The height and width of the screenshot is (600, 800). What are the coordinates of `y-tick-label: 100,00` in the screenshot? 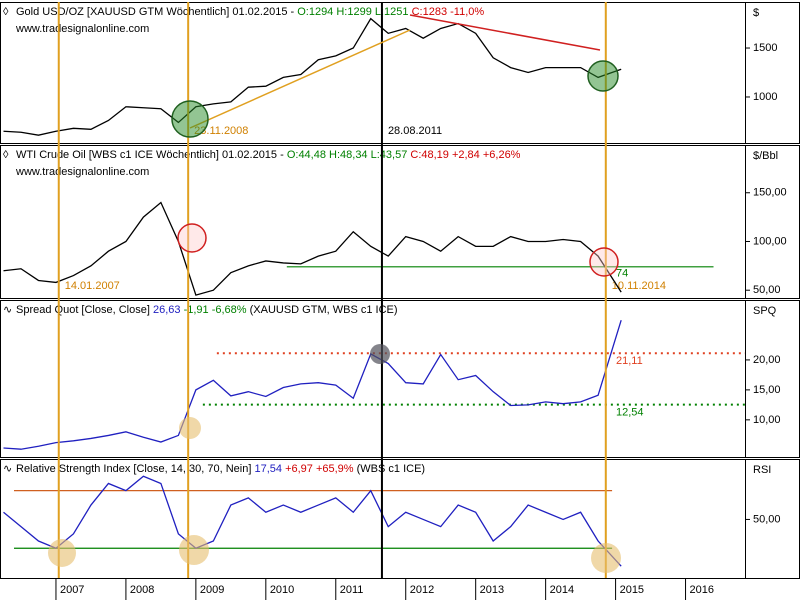 It's located at (770, 241).